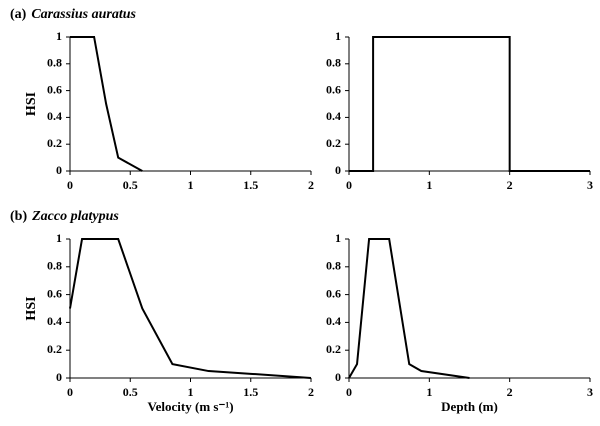 This screenshot has height=426, width=600. I want to click on panel-title: (b) Zacco platypus, so click(64, 216).